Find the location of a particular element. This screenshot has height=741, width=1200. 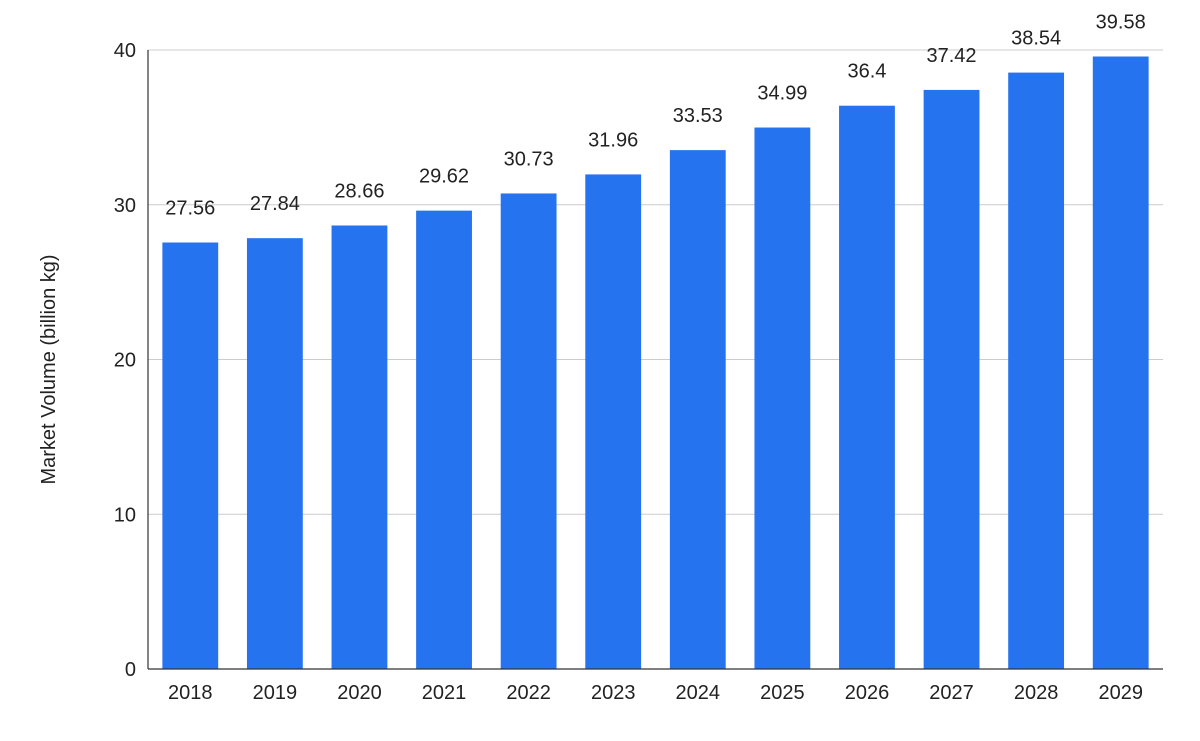

x-tick-label: 2027 is located at coordinates (951, 693).